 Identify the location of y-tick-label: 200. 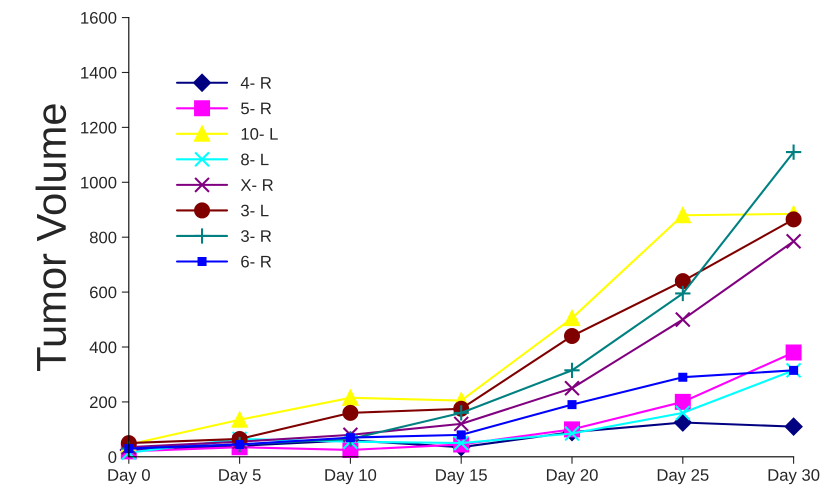
(103, 402).